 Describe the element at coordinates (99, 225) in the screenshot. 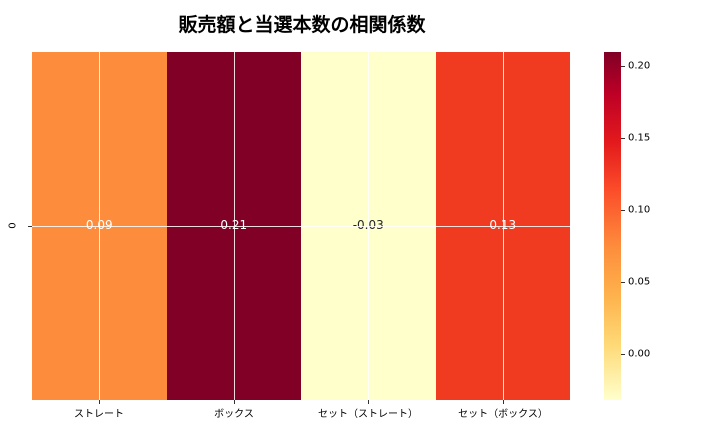

I see `cell-annotation: 0.09` at that location.